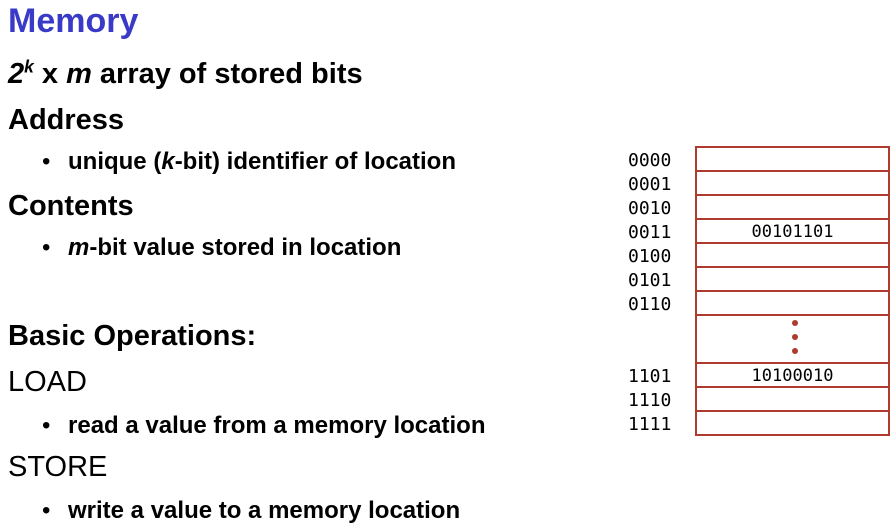  I want to click on address-label: 0110, so click(650, 304).